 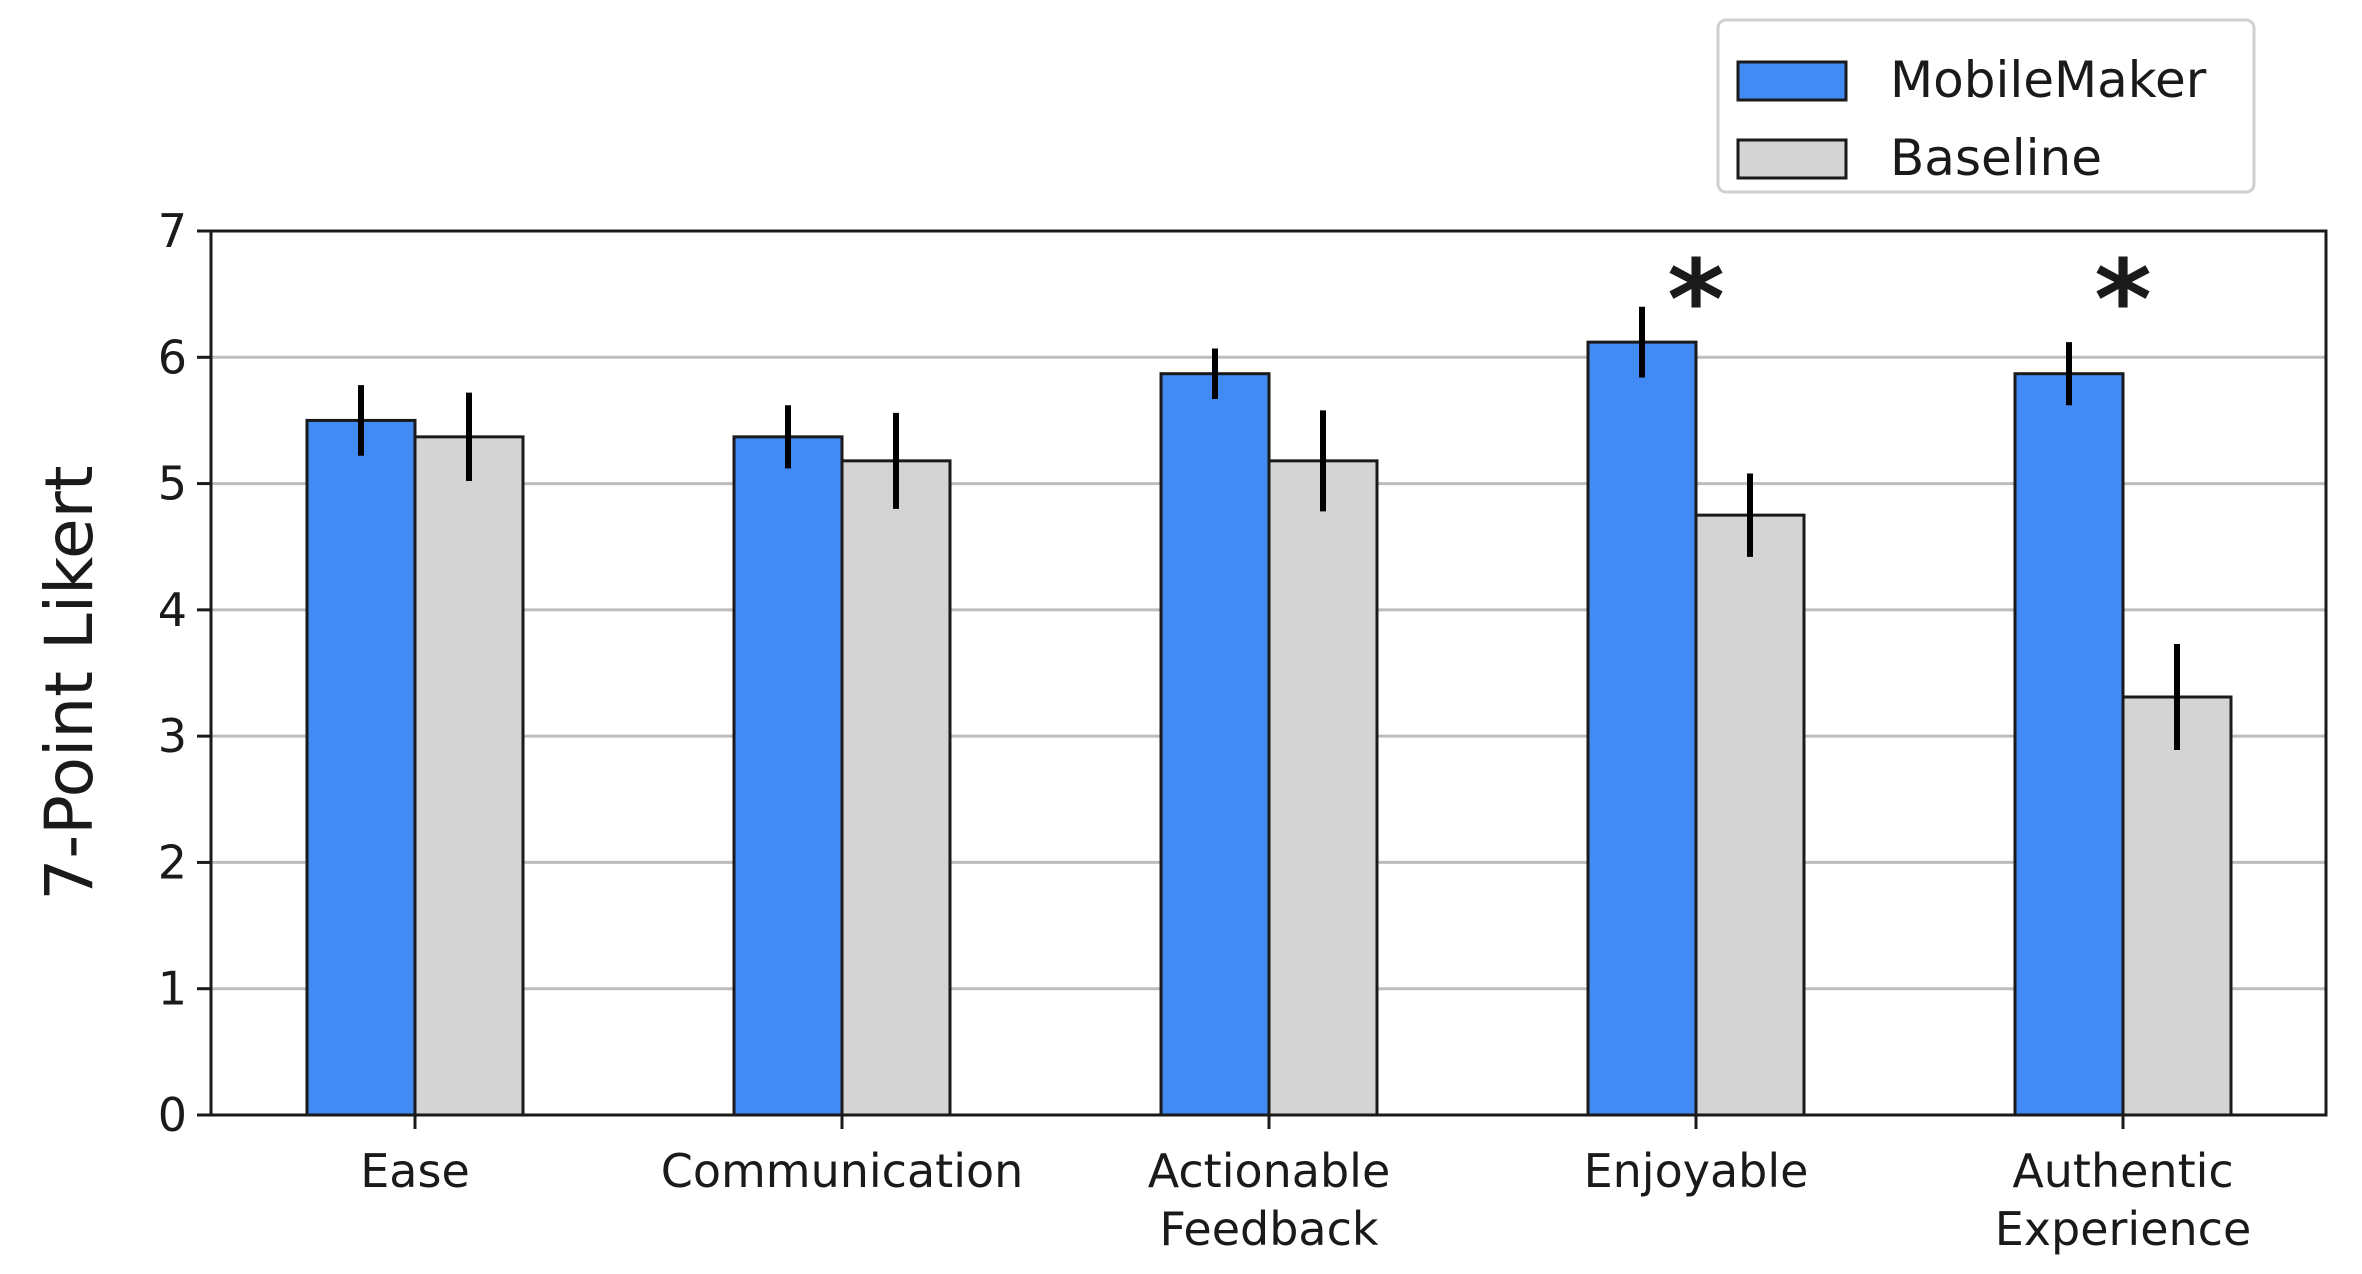 What do you see at coordinates (842, 1171) in the screenshot?
I see `x-tick-label: Communication` at bounding box center [842, 1171].